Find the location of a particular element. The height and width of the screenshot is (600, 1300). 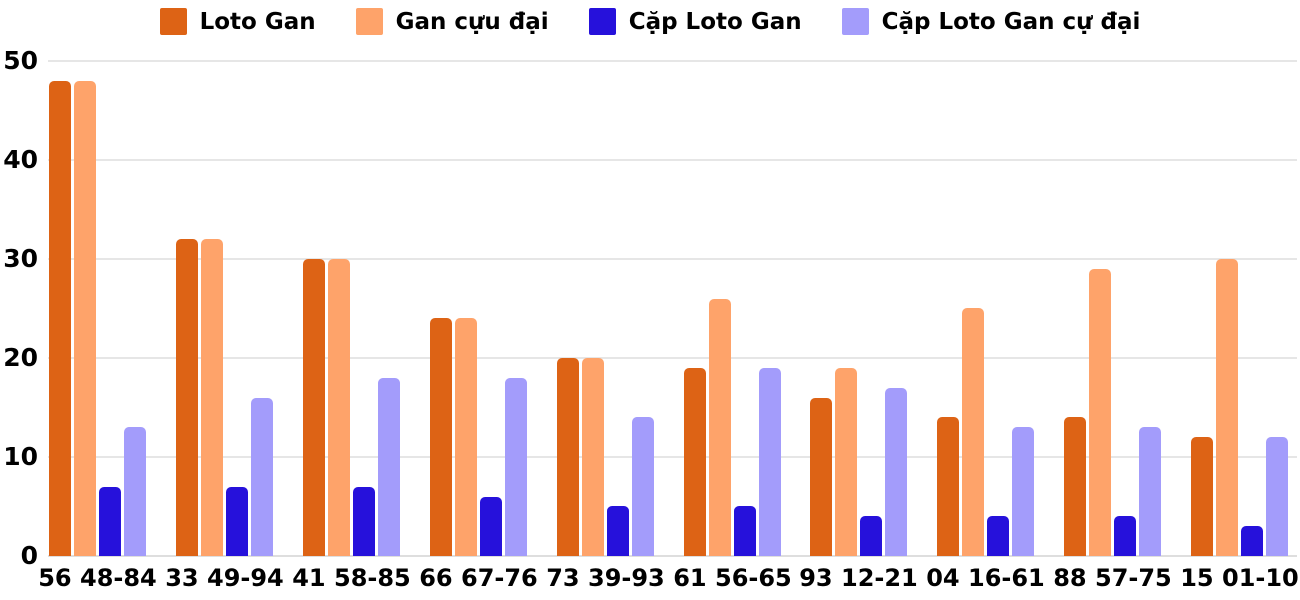

x-tick-label: 66 67-76 is located at coordinates (478, 578).